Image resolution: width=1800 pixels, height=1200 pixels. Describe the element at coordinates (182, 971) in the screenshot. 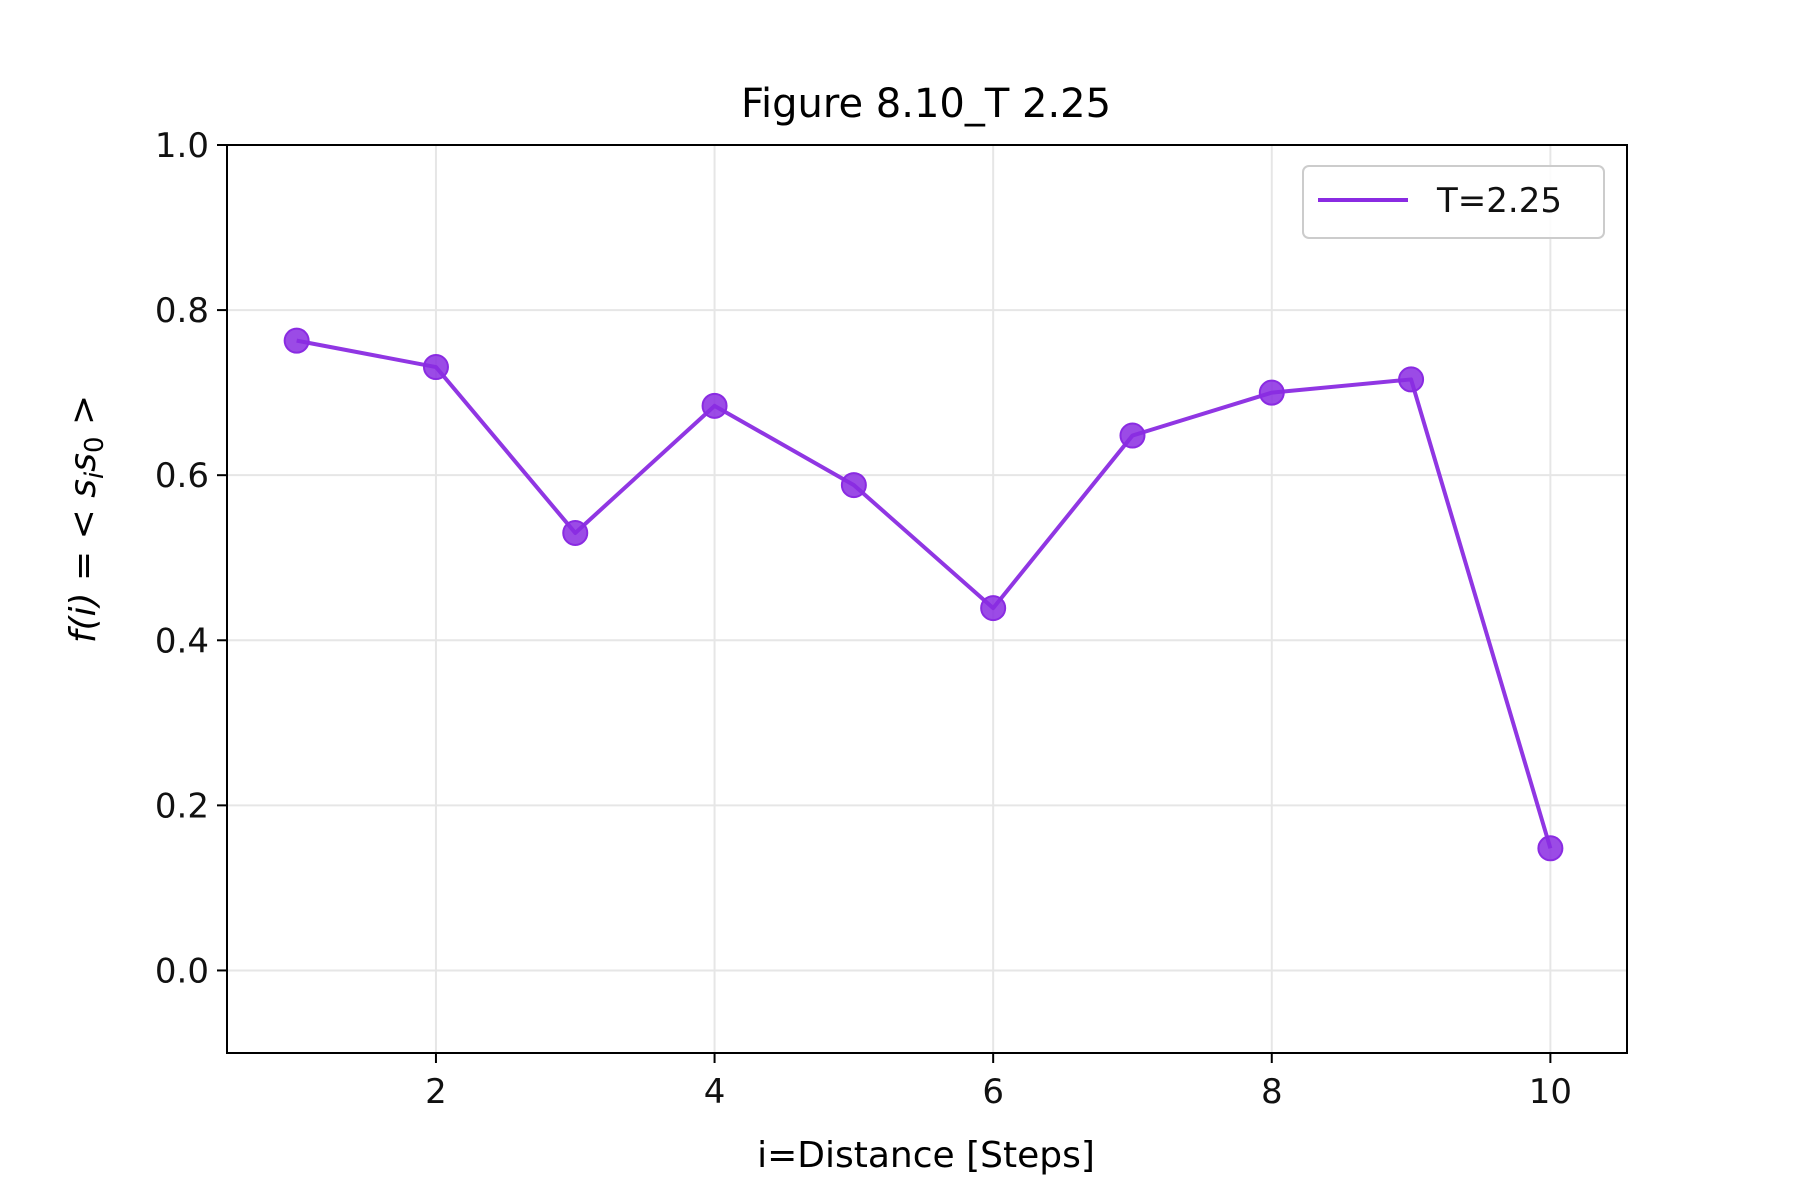

I see `y-tick-label-0: 0.0` at that location.